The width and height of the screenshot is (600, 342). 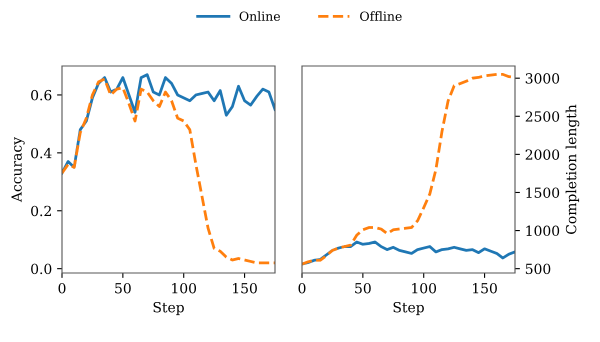 What do you see at coordinates (18, 169) in the screenshot?
I see `y-axis-title: Accuracy` at bounding box center [18, 169].